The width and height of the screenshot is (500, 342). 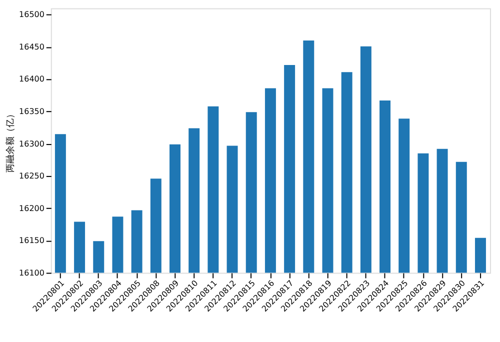 I want to click on y-tick-label: 16200, so click(x=31, y=208).